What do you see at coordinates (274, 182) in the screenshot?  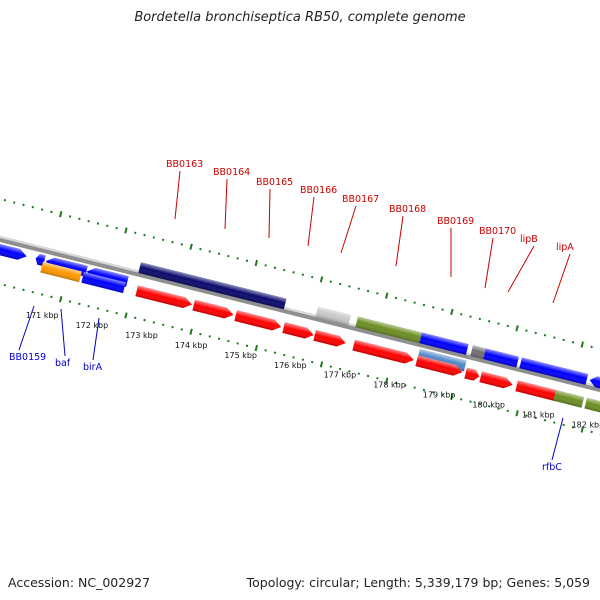 I see `gene-label-bb0165: BB0165` at bounding box center [274, 182].